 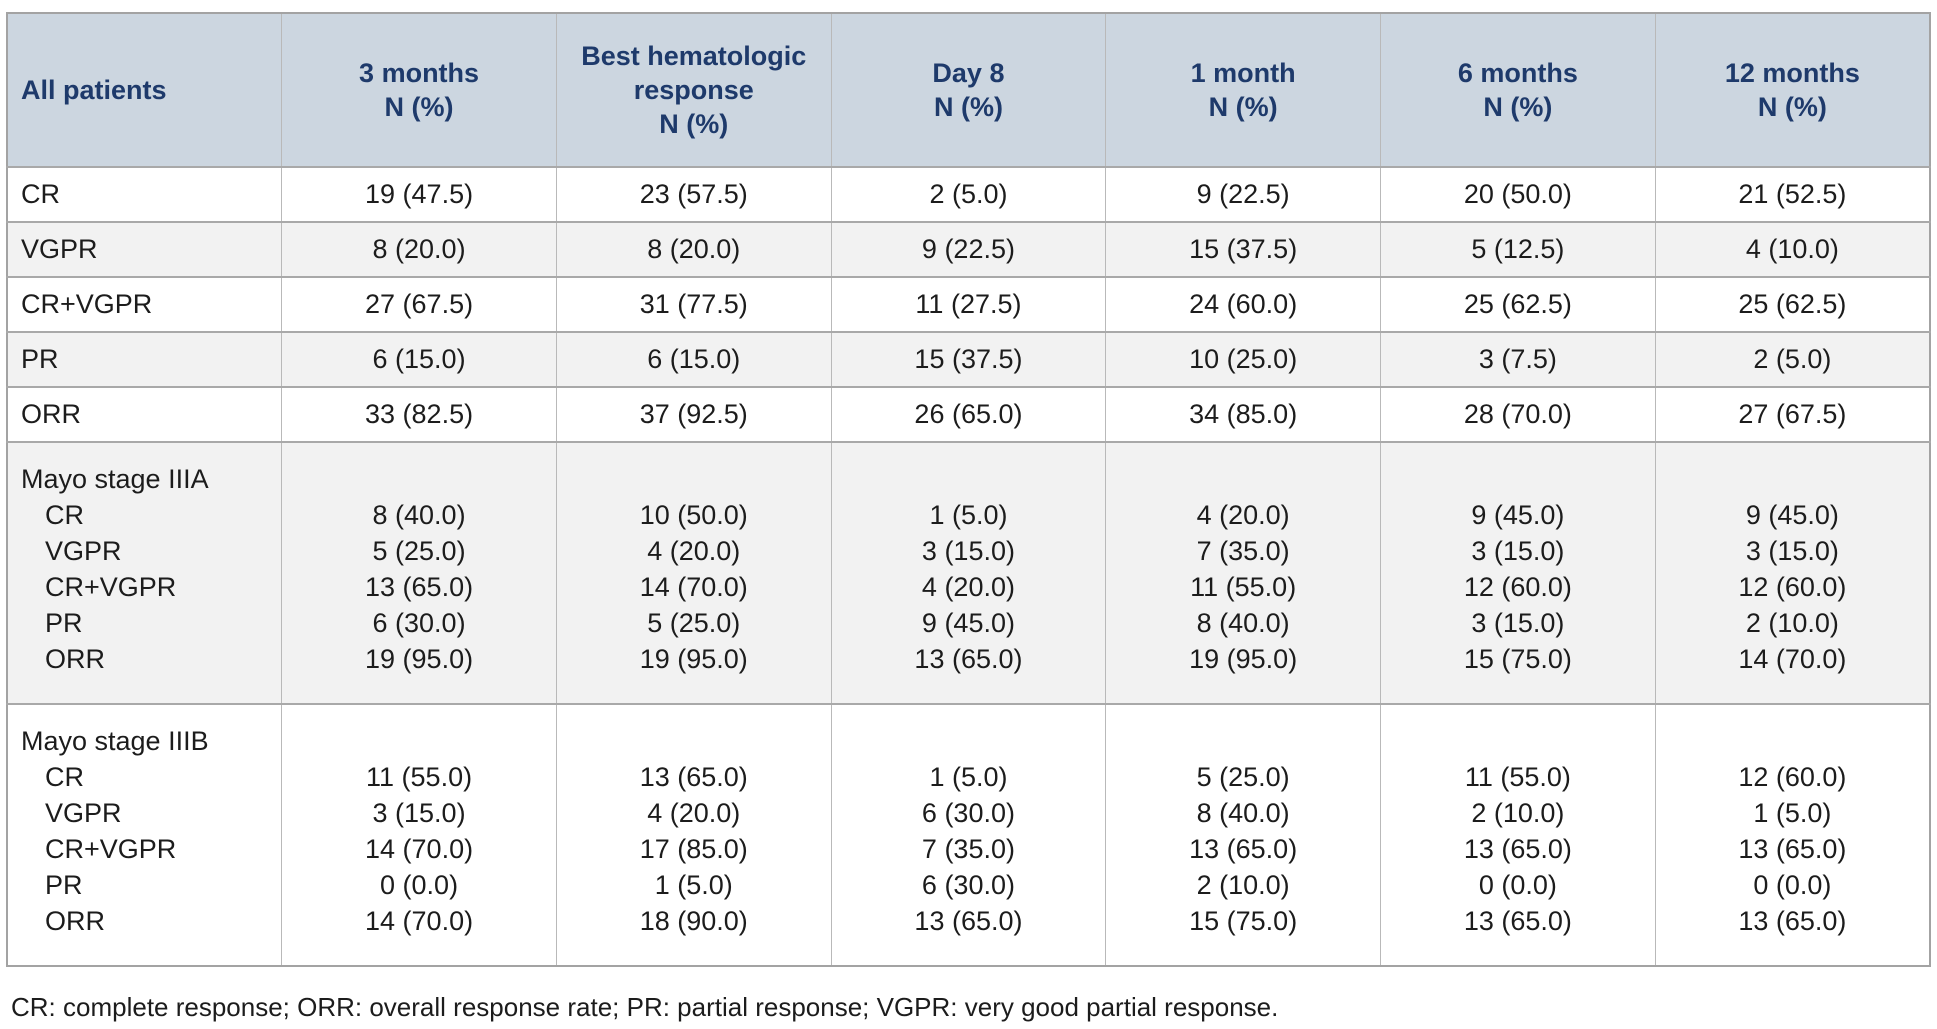 I want to click on sub-row-label: CR+VGPR, so click(x=111, y=849).